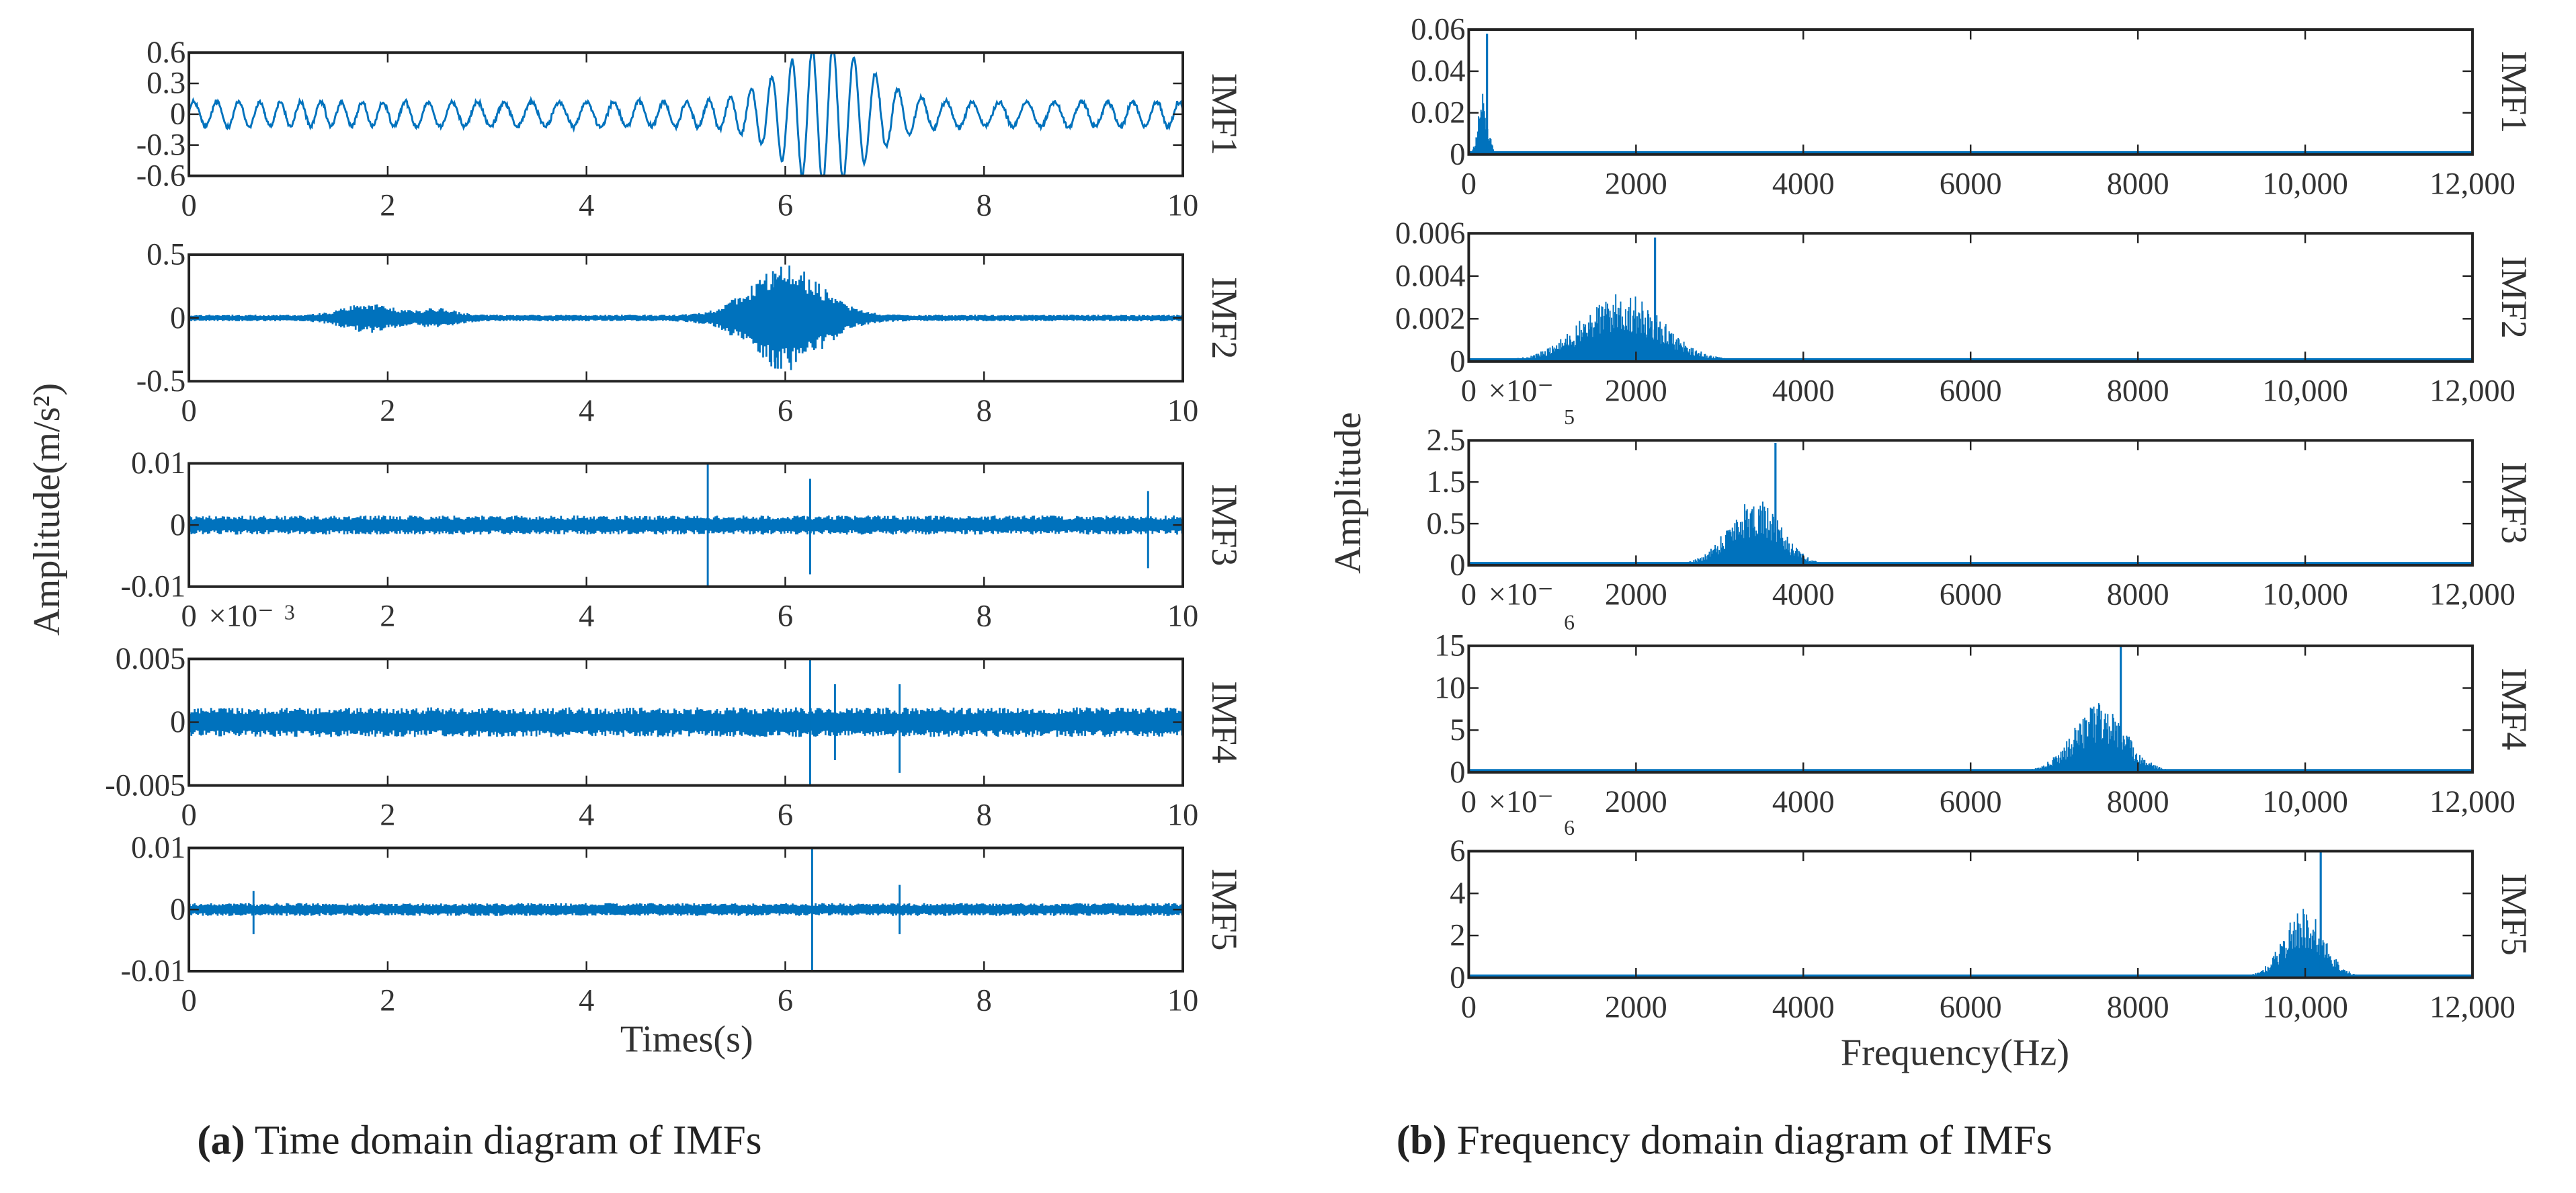  I want to click on y-tick-label: 0.004, so click(1430, 276).